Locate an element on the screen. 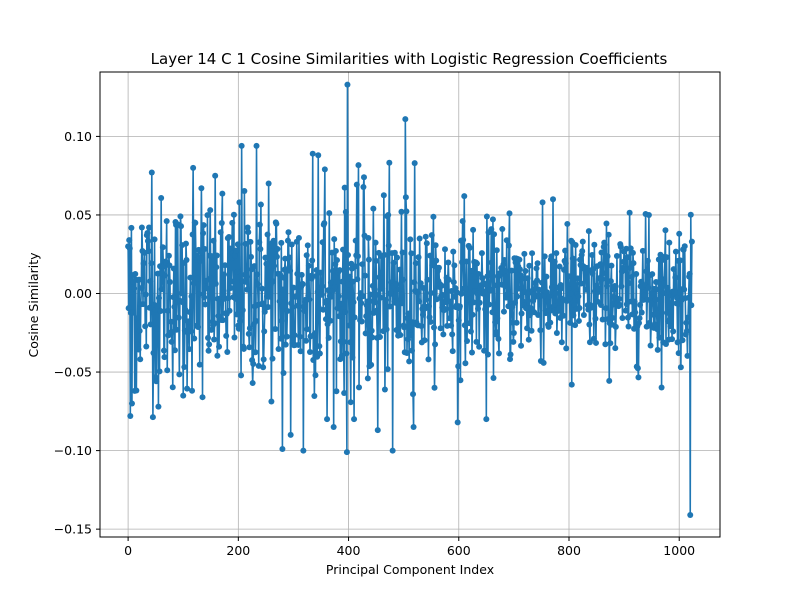  y-tick-label: 0.00 is located at coordinates (78, 293).